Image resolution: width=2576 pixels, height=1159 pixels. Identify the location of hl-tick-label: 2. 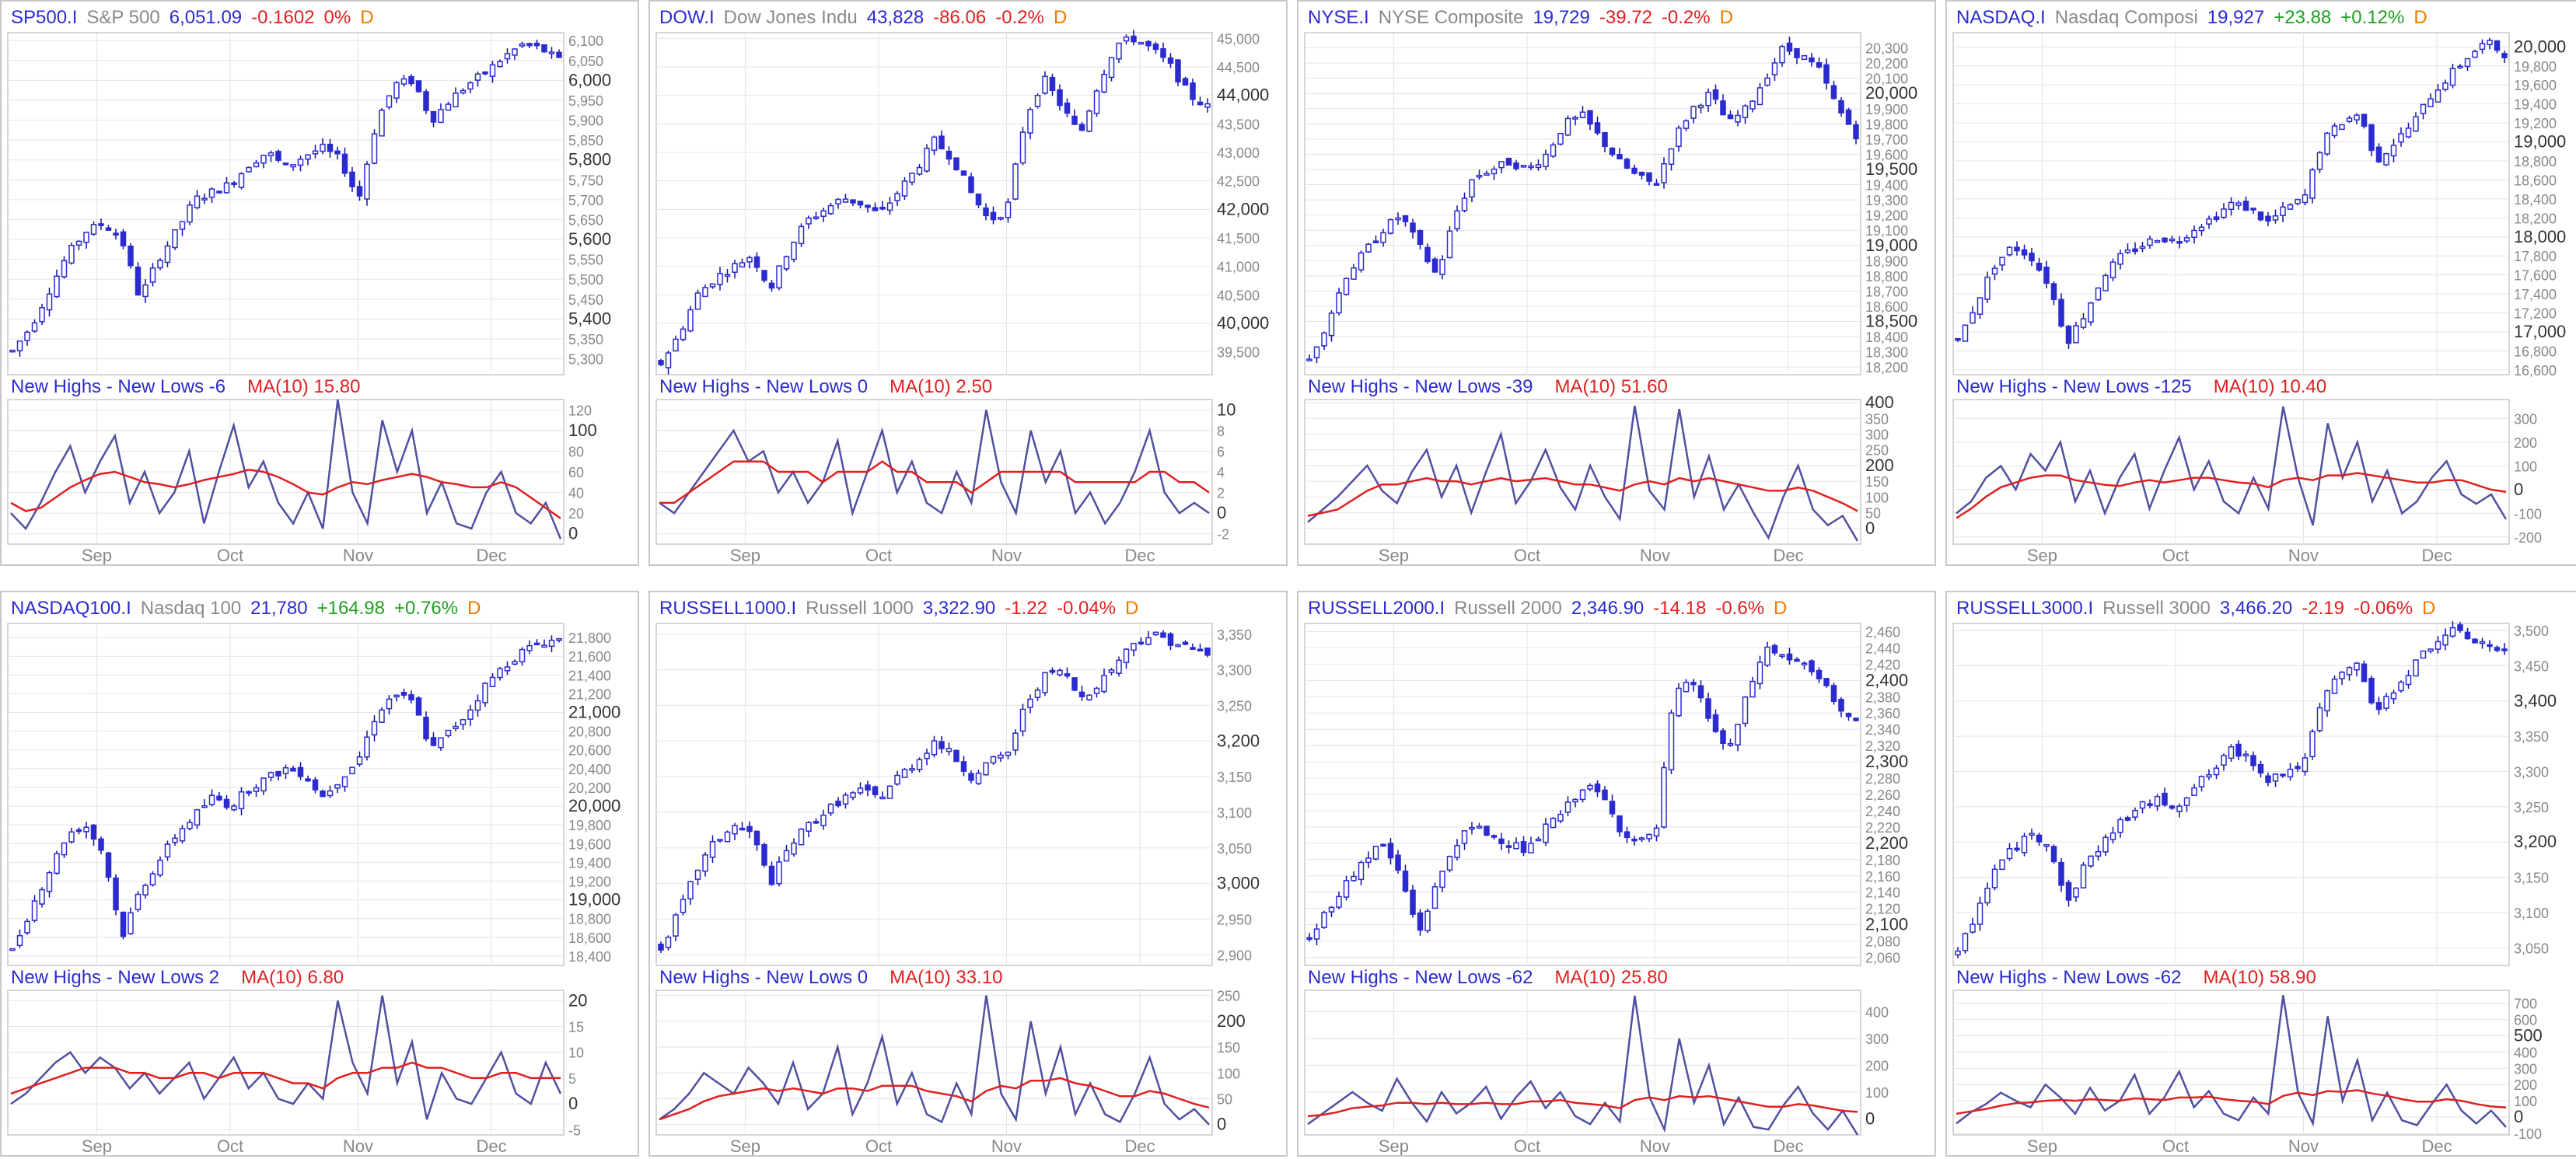
(1221, 493).